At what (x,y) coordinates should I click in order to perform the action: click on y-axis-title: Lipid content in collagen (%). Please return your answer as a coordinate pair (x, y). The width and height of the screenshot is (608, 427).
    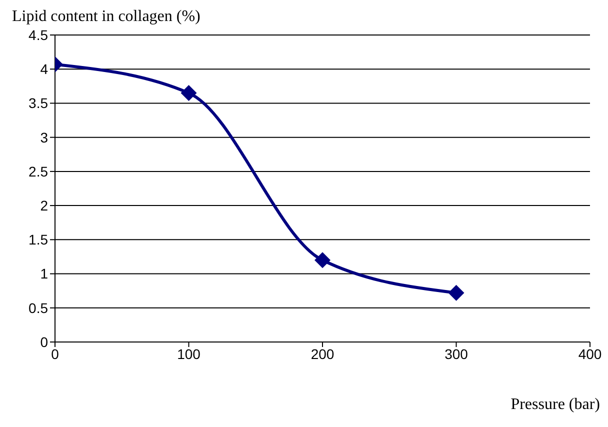
    Looking at the image, I should click on (106, 17).